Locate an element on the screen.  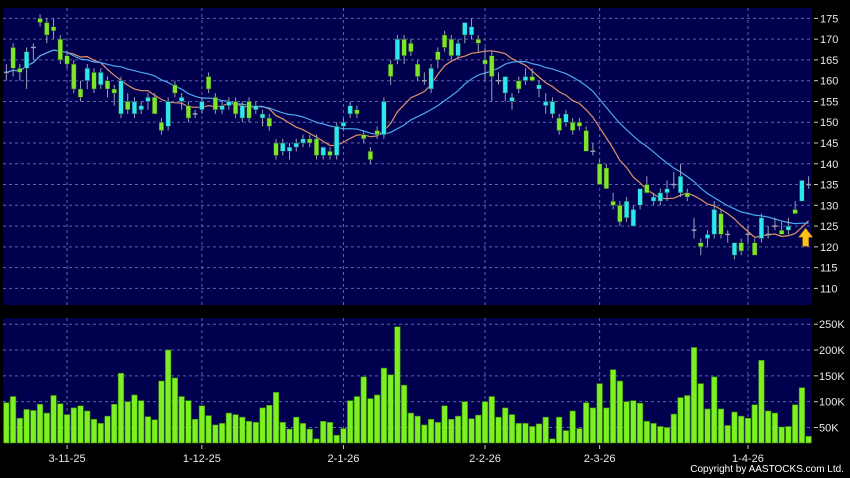
date-tick-label: 2-1-26 is located at coordinates (344, 459).